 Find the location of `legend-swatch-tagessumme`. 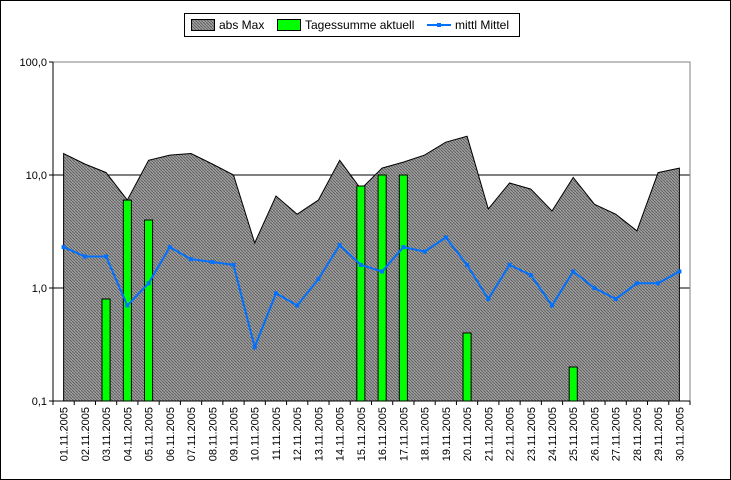

legend-swatch-tagessumme is located at coordinates (289, 25).